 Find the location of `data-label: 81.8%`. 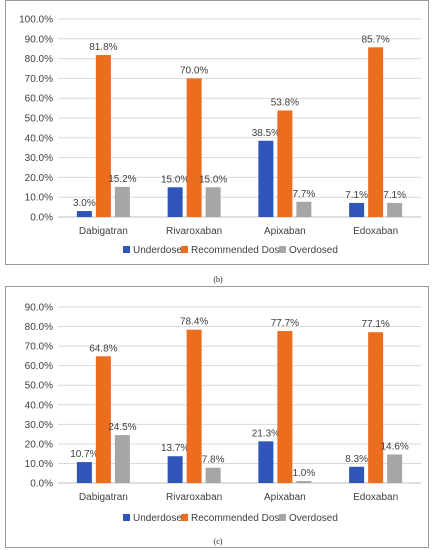

data-label: 81.8% is located at coordinates (103, 47).